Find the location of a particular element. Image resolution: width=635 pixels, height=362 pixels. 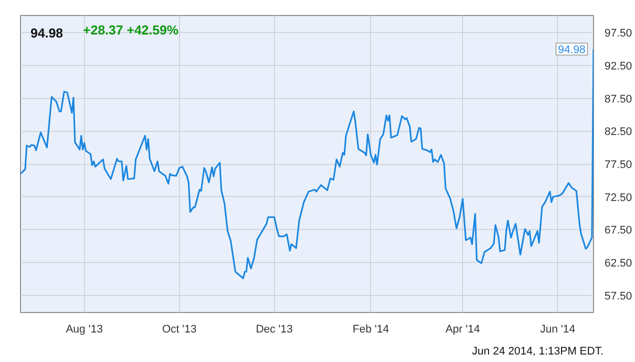

y-tick-label: 92.50 is located at coordinates (618, 66).